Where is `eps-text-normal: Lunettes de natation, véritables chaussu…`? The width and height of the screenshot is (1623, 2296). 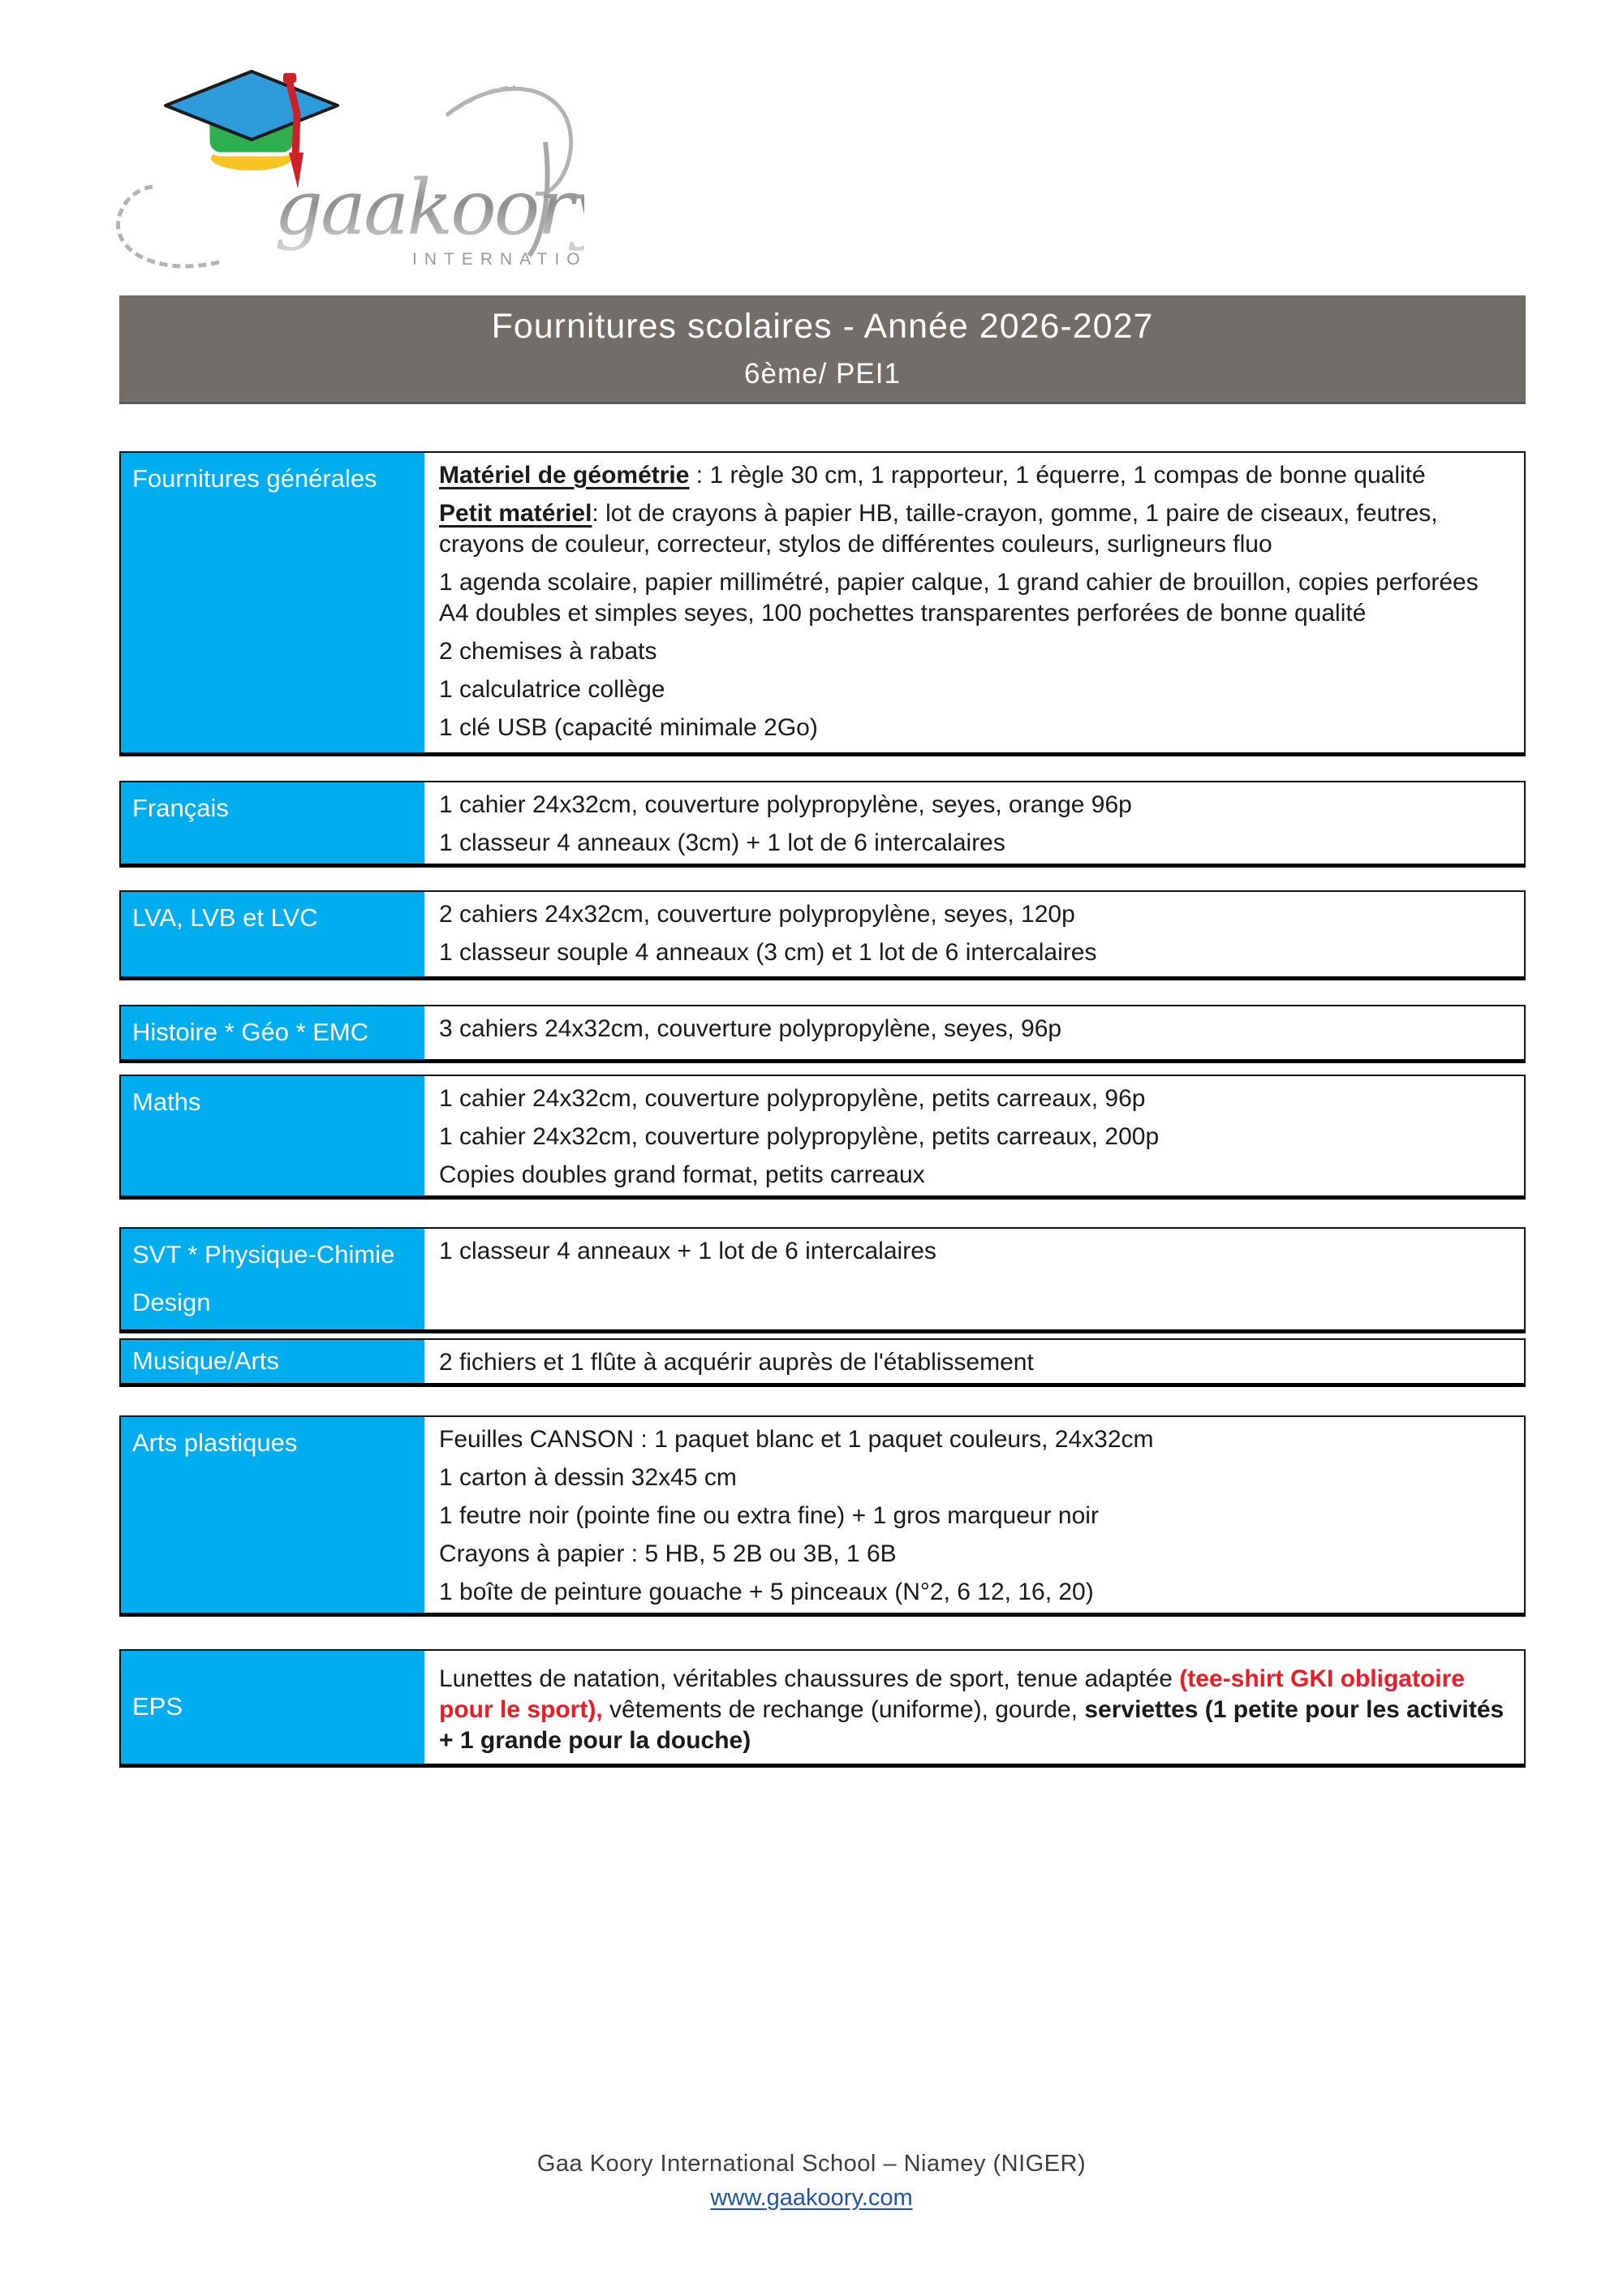 eps-text-normal: Lunettes de natation, véritables chaussu… is located at coordinates (809, 1679).